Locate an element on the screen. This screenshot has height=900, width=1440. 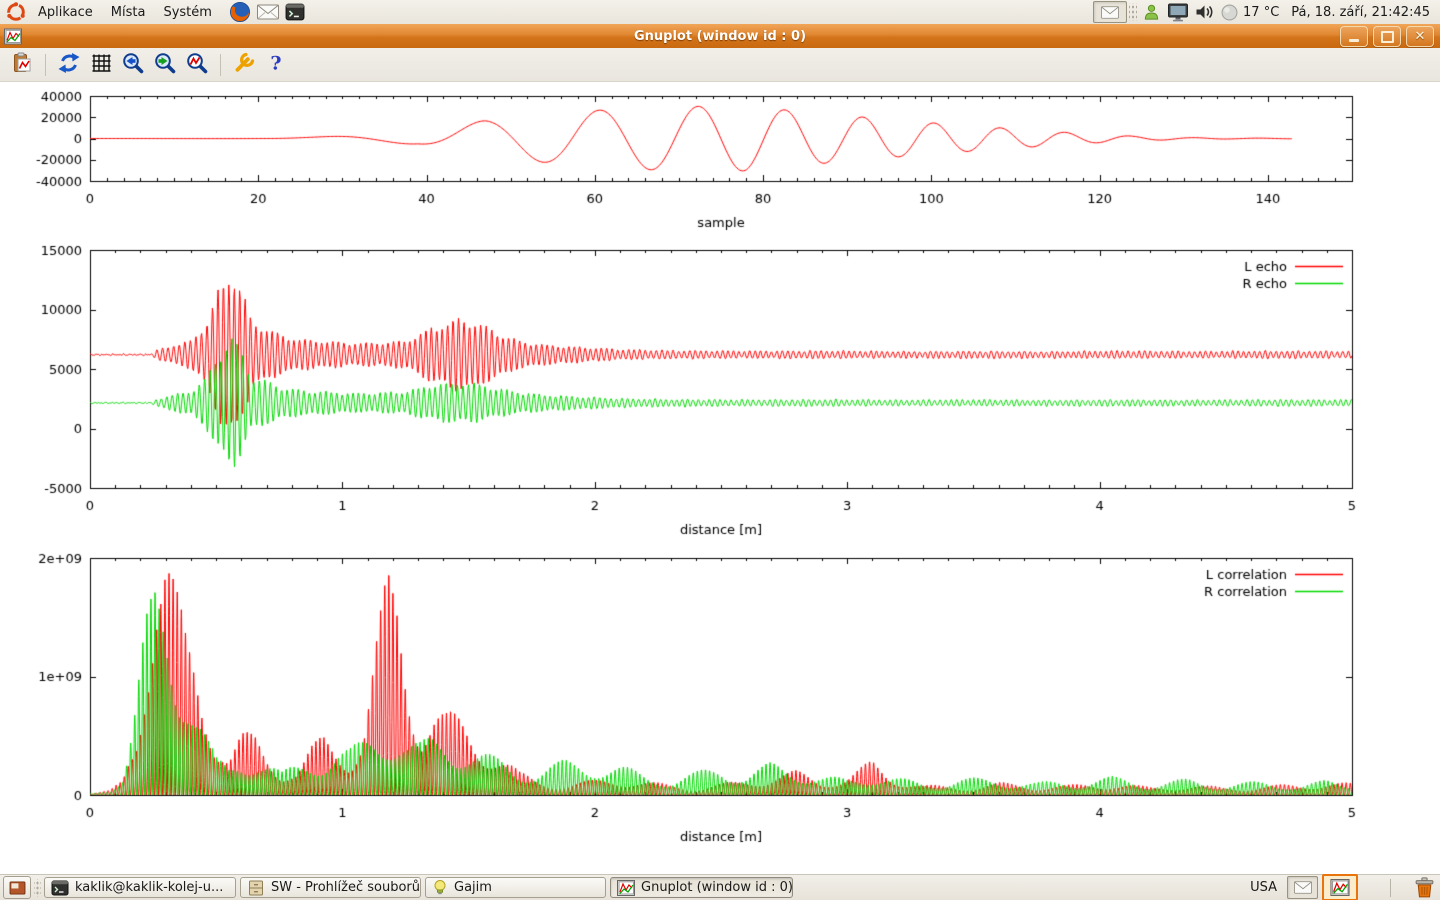
terminal-launcher-icon is located at coordinates (295, 12).